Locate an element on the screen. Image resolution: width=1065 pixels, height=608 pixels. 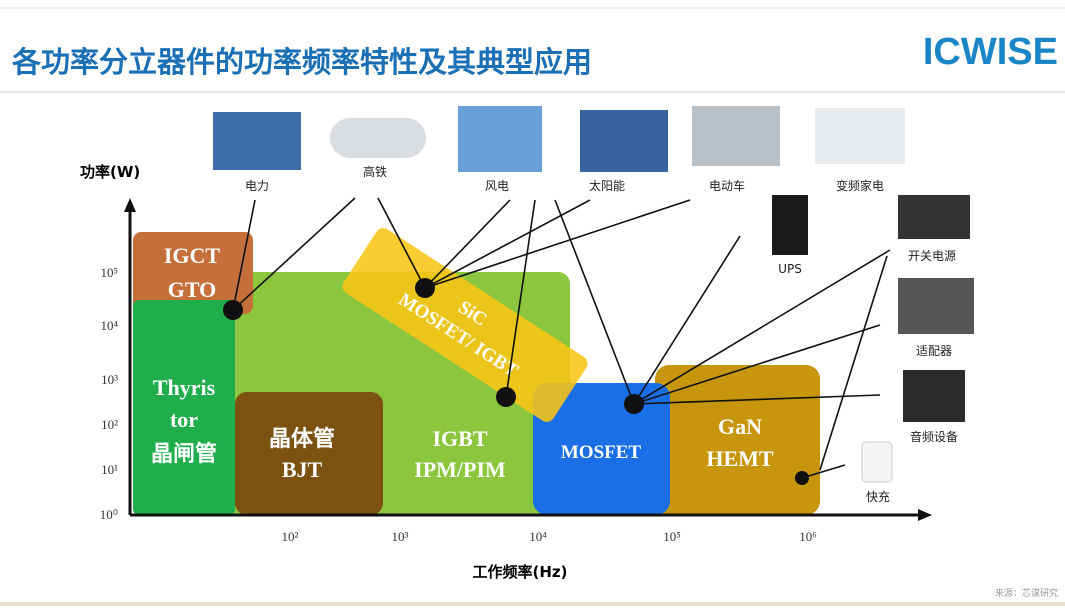
region-label: IPM/PIM is located at coordinates (460, 469).